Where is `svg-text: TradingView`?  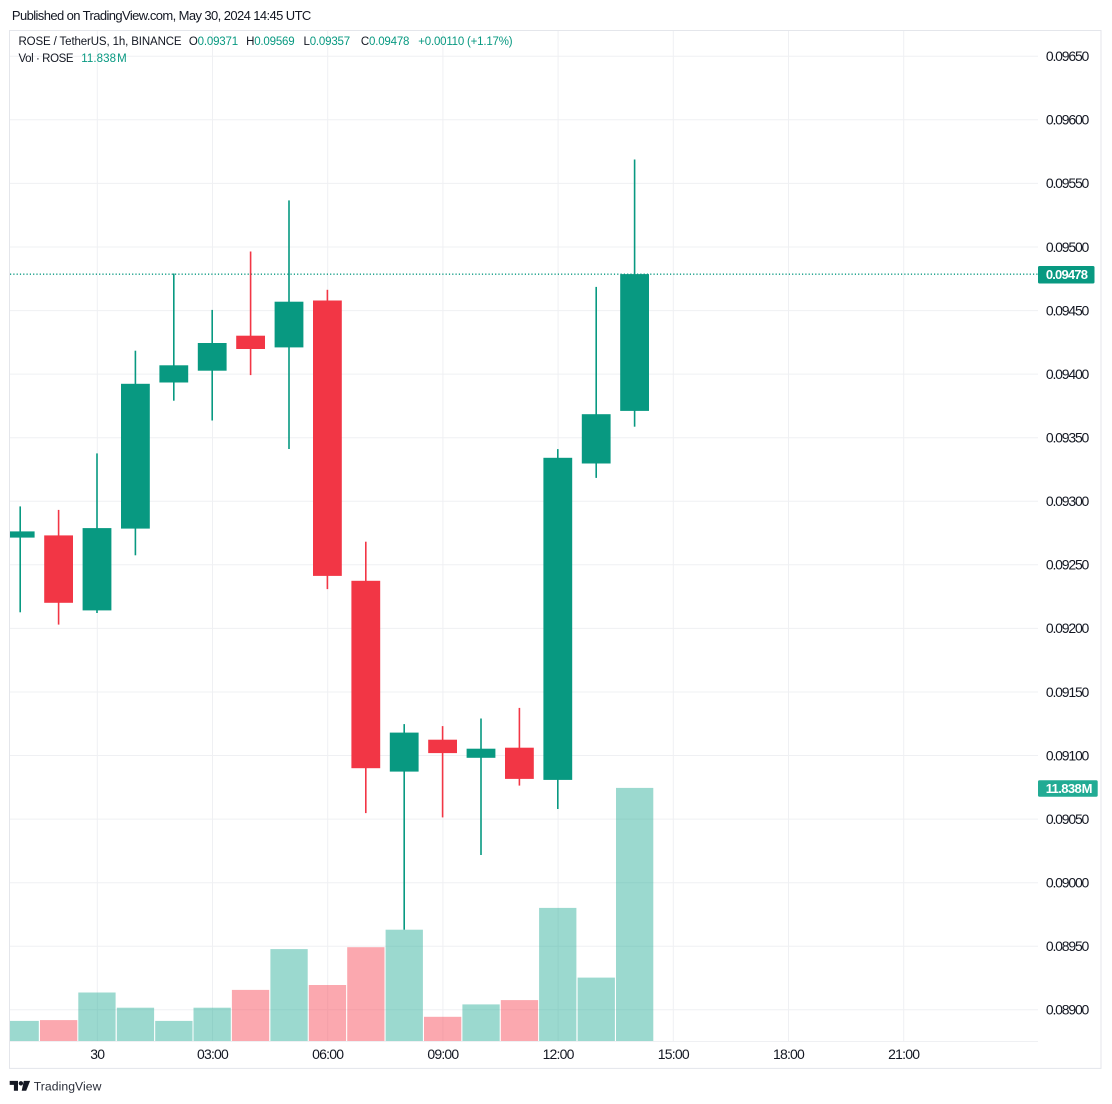 svg-text: TradingView is located at coordinates (68, 1086).